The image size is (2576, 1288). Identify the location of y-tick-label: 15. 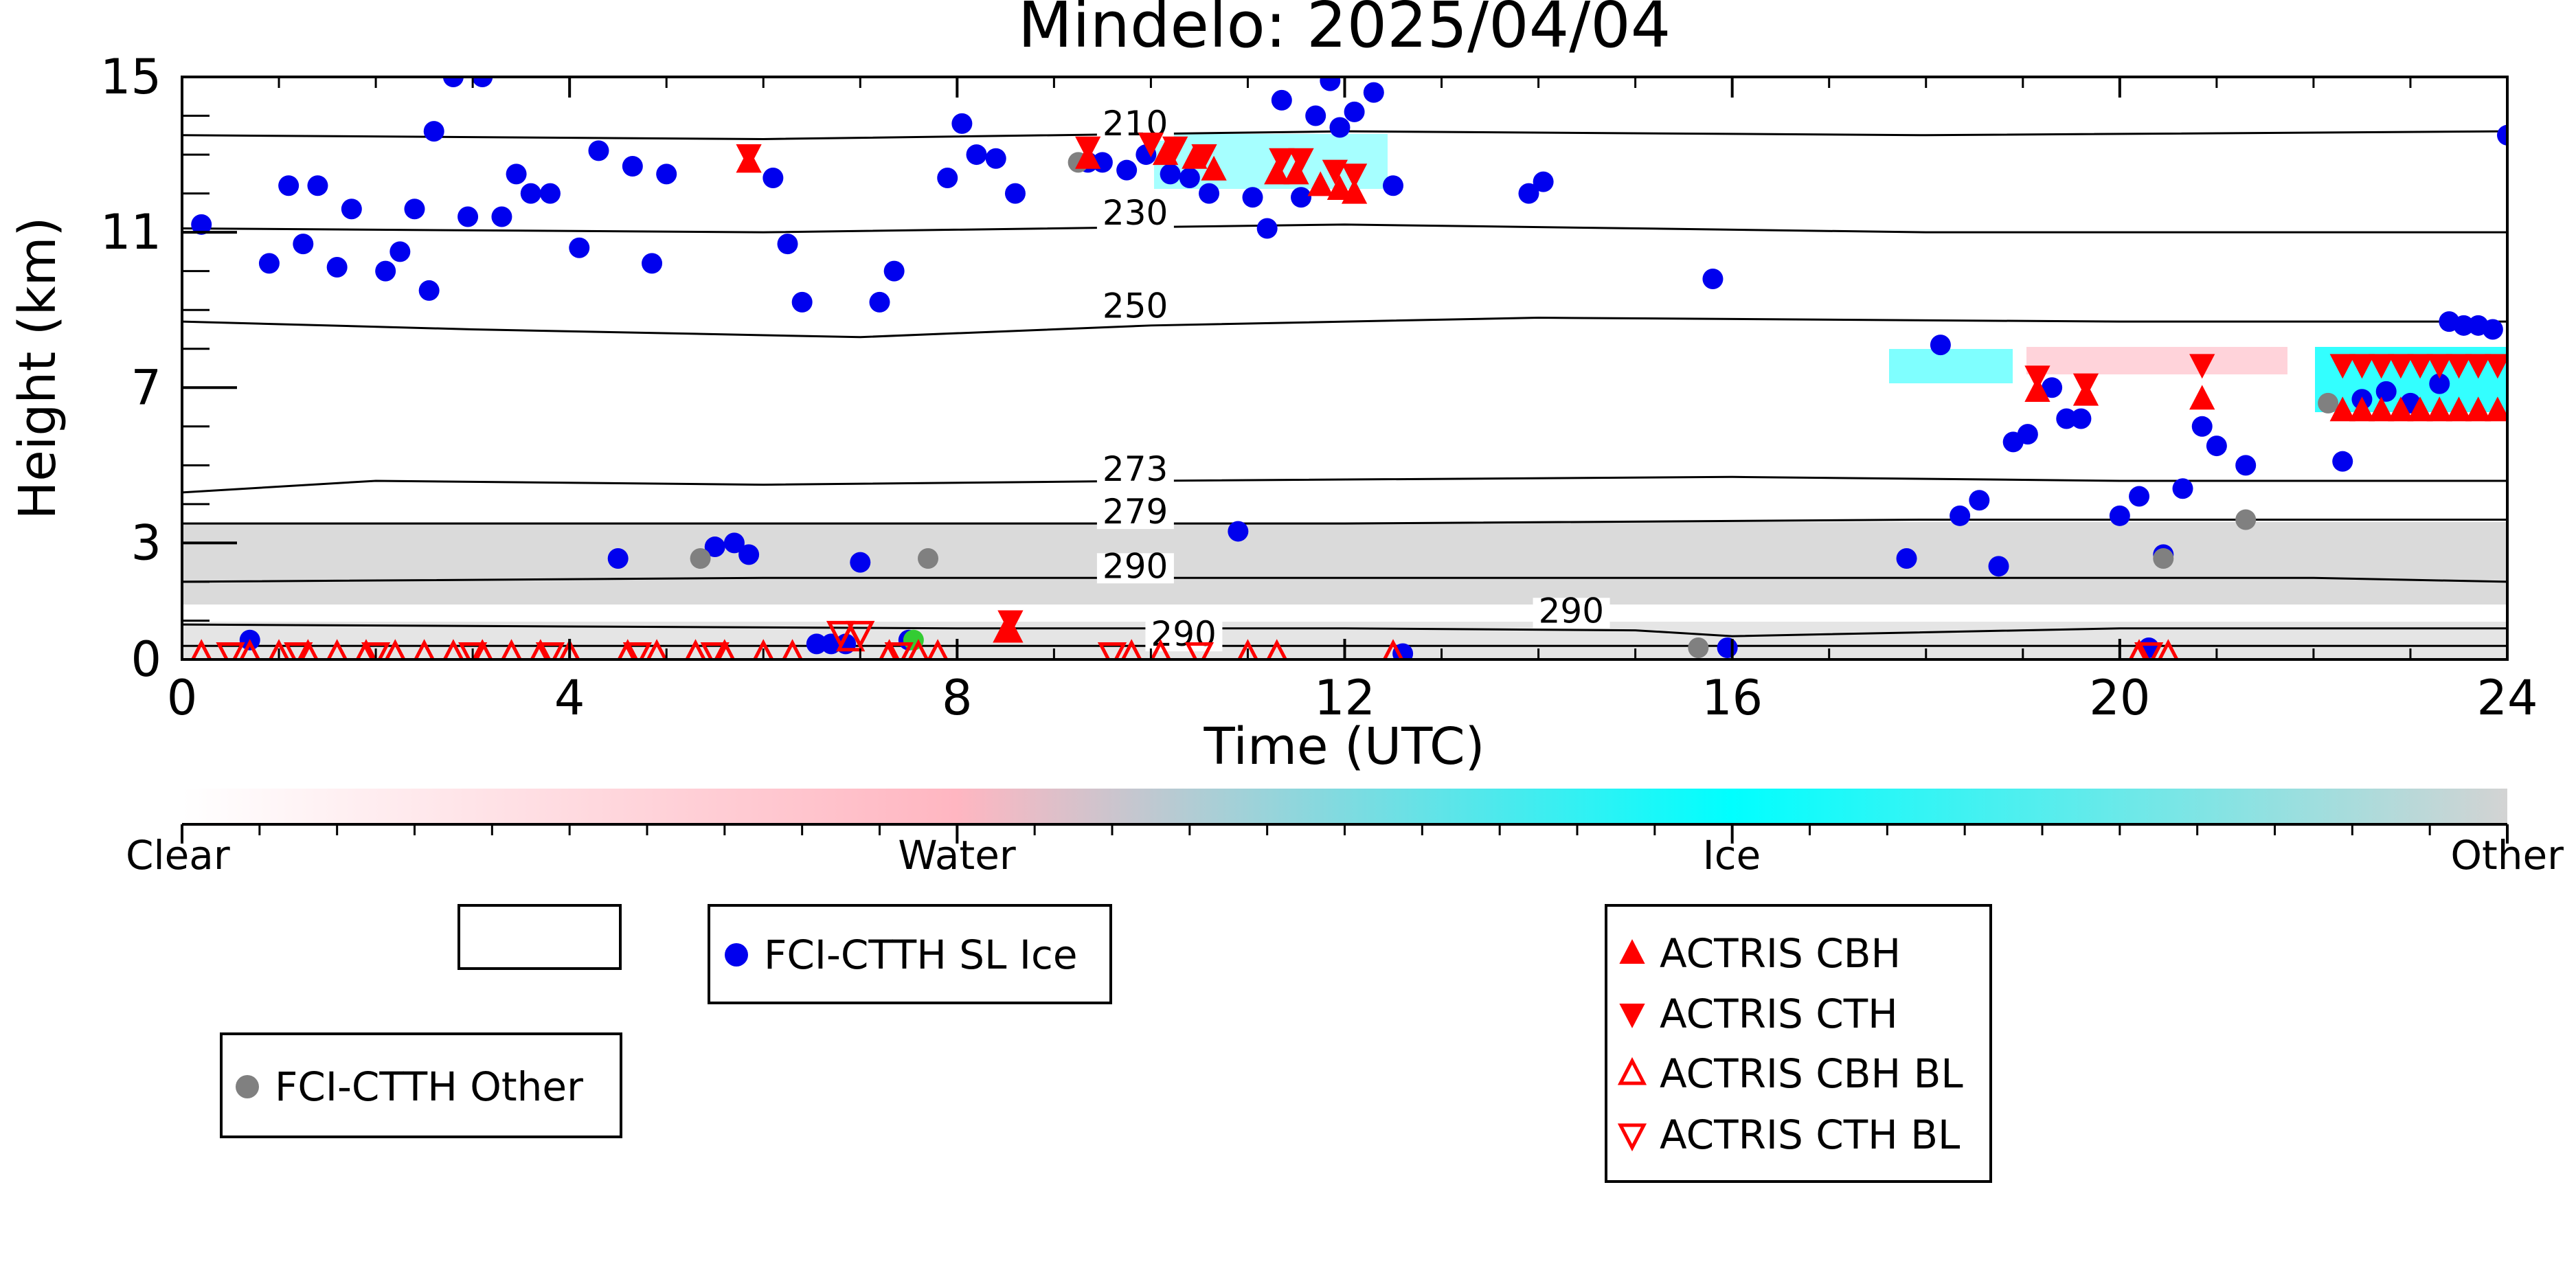
(130, 77).